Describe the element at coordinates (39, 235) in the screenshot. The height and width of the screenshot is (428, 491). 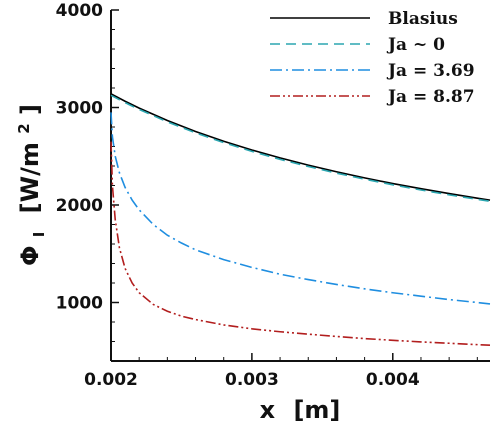
I see `y-axis-subscript: I` at that location.